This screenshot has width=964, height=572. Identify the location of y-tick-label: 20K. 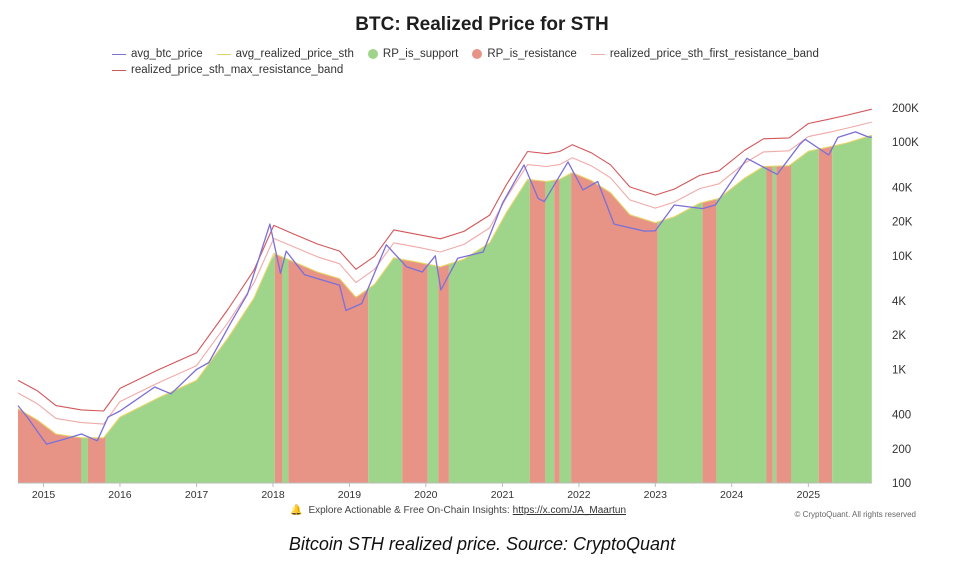
(902, 223).